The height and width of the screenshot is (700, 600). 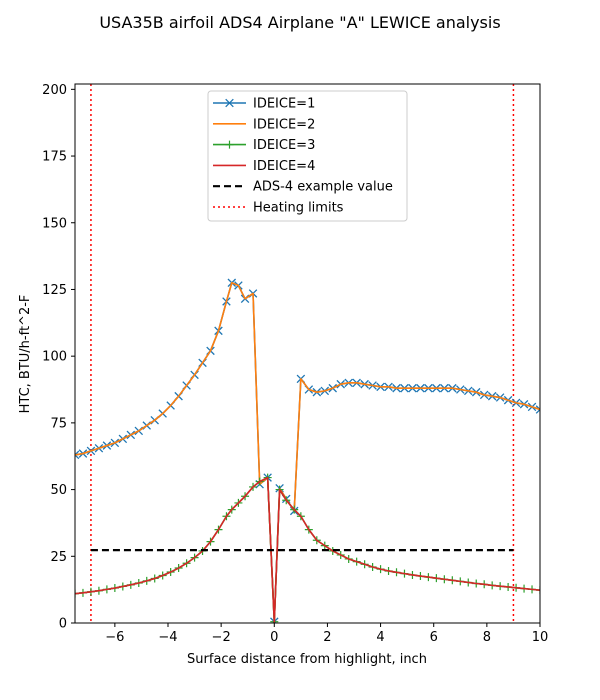 I want to click on x-tick-label: 2, so click(x=327, y=637).